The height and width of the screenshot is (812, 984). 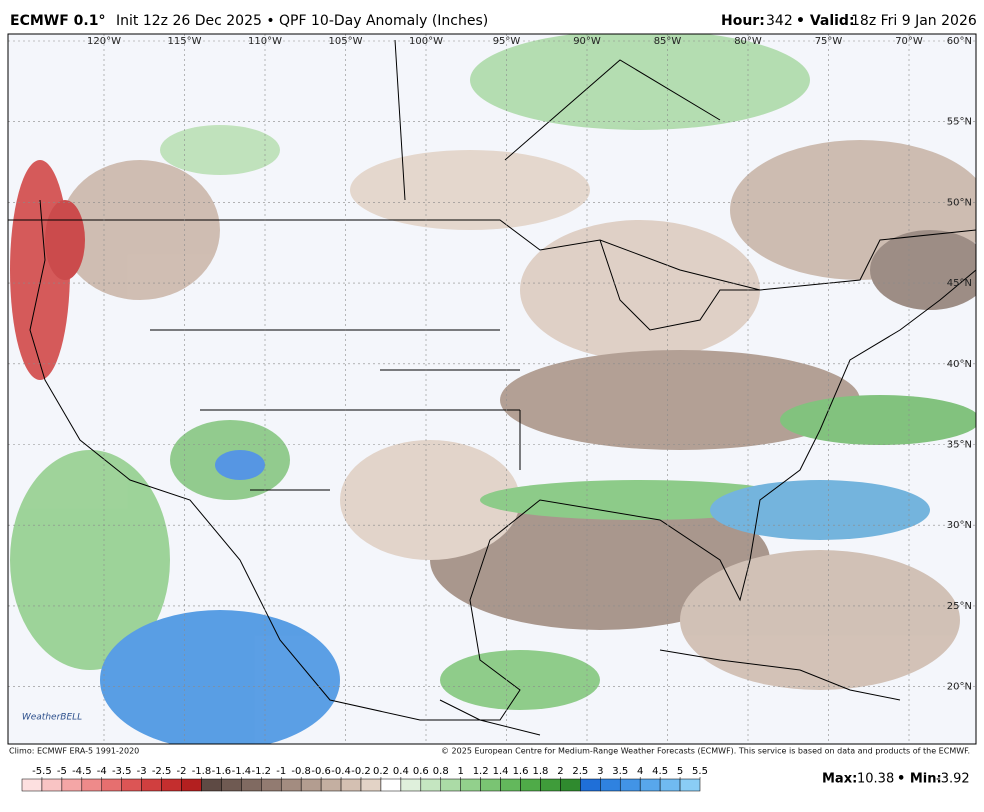 What do you see at coordinates (74, 751) in the screenshot?
I see `climo-note: Climo: ECMWF ERA-5 1991-2020` at bounding box center [74, 751].